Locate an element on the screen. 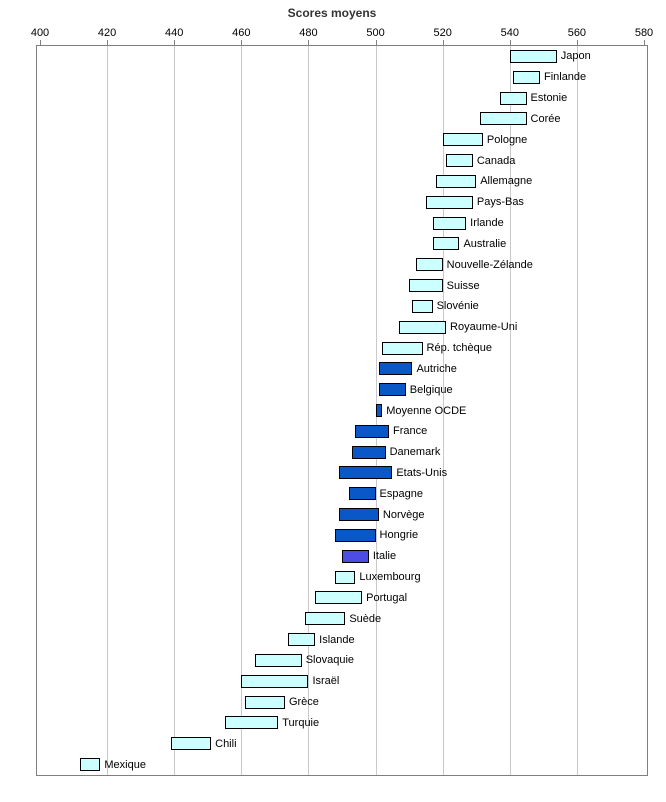 The image size is (666, 802). bar-label: Turquie is located at coordinates (301, 722).